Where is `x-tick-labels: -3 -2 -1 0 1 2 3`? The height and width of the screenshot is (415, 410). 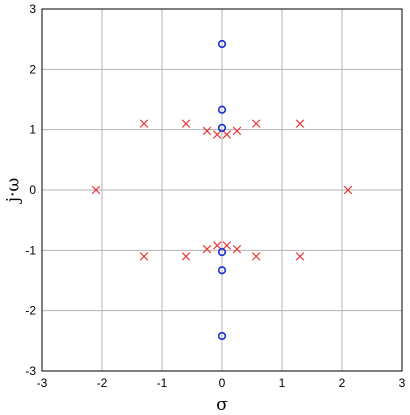 x-tick-labels: -3 -2 -1 0 1 2 3 is located at coordinates (221, 383).